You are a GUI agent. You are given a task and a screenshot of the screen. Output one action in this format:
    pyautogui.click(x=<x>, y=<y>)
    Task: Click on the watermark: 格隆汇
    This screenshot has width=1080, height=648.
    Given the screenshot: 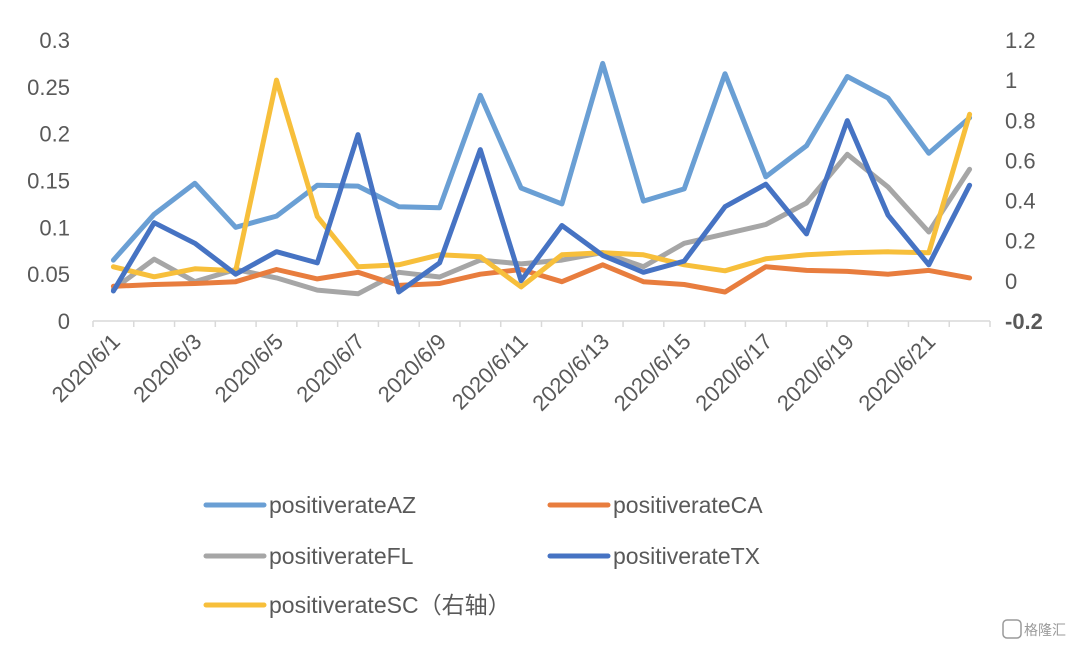 What is the action you would take?
    pyautogui.click(x=1034, y=629)
    